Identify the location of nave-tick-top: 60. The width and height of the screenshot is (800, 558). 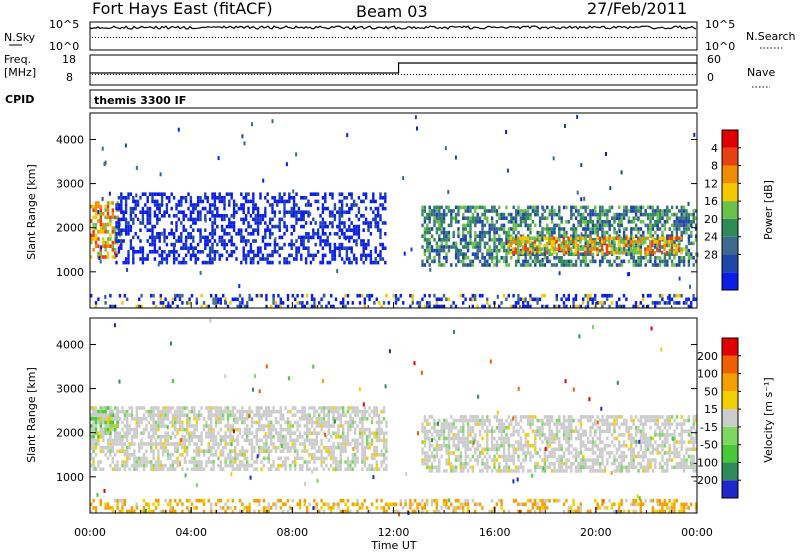
(714, 59).